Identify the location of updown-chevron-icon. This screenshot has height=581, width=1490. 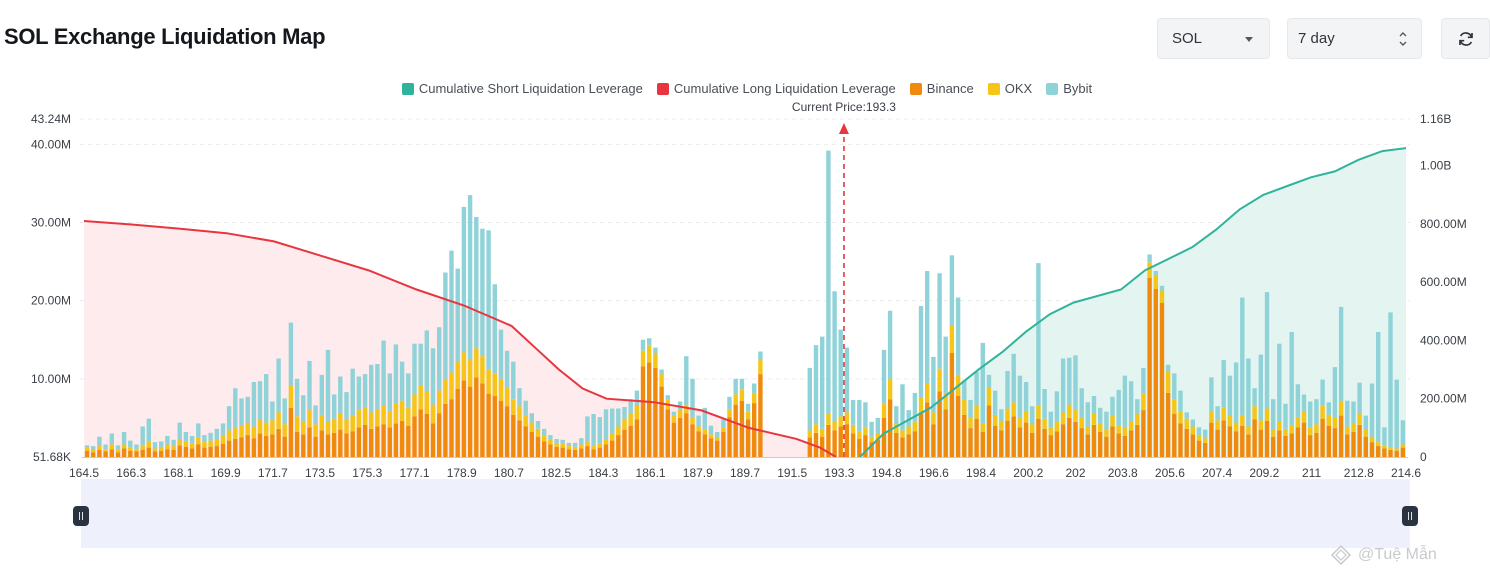
(1403, 39).